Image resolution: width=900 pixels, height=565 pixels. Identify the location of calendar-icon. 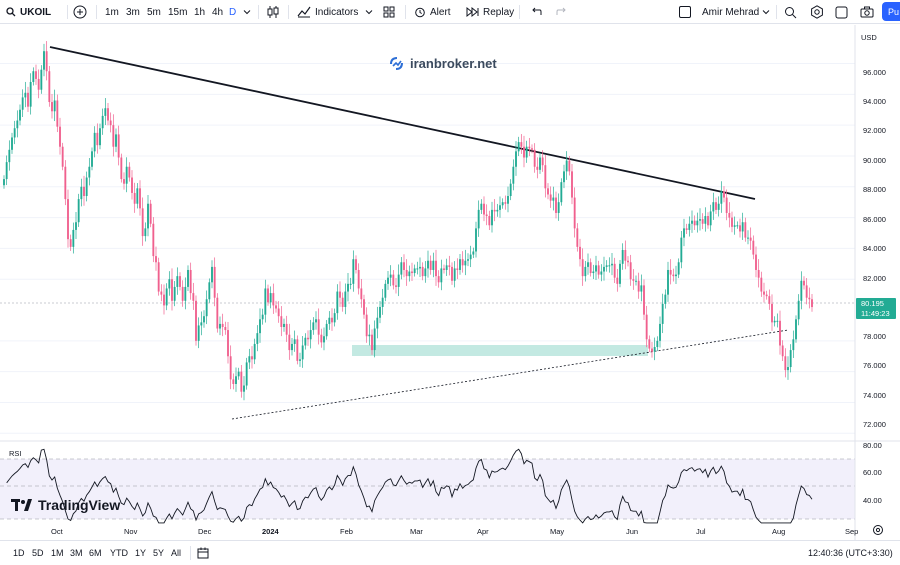
(203, 553).